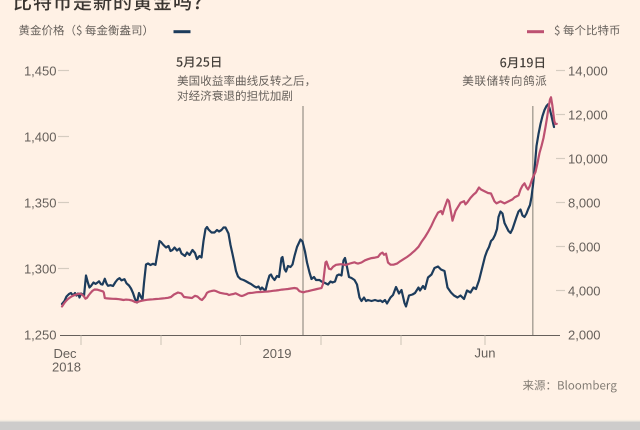 Image resolution: width=640 pixels, height=430 pixels. What do you see at coordinates (65, 353) in the screenshot?
I see `svg-text: Dec` at bounding box center [65, 353].